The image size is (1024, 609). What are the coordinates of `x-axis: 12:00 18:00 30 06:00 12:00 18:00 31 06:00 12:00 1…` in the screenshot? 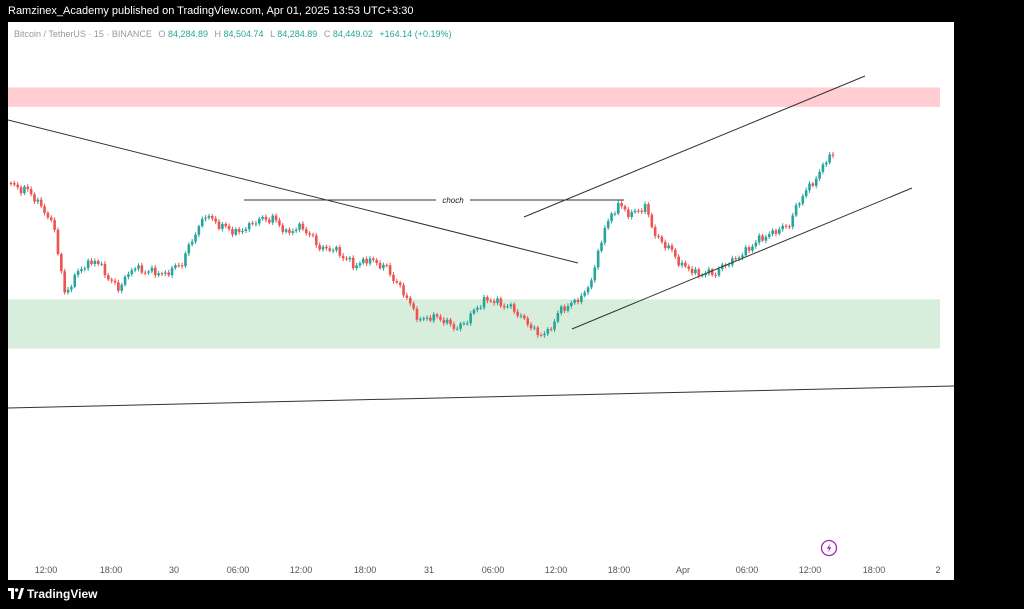 It's located at (488, 570).